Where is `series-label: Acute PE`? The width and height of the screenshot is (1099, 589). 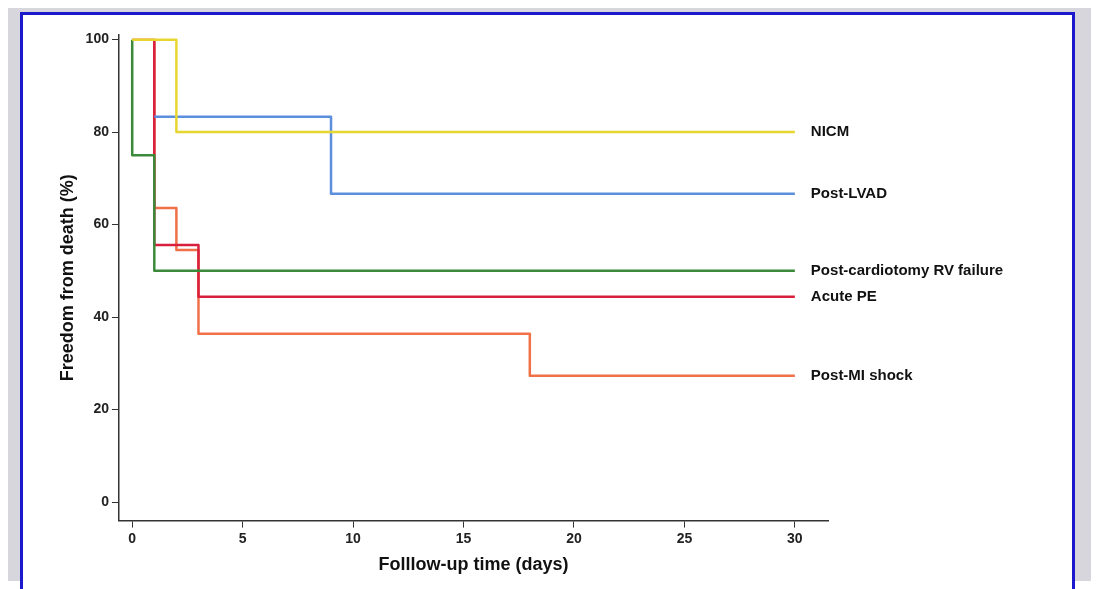
series-label: Acute PE is located at coordinates (843, 295).